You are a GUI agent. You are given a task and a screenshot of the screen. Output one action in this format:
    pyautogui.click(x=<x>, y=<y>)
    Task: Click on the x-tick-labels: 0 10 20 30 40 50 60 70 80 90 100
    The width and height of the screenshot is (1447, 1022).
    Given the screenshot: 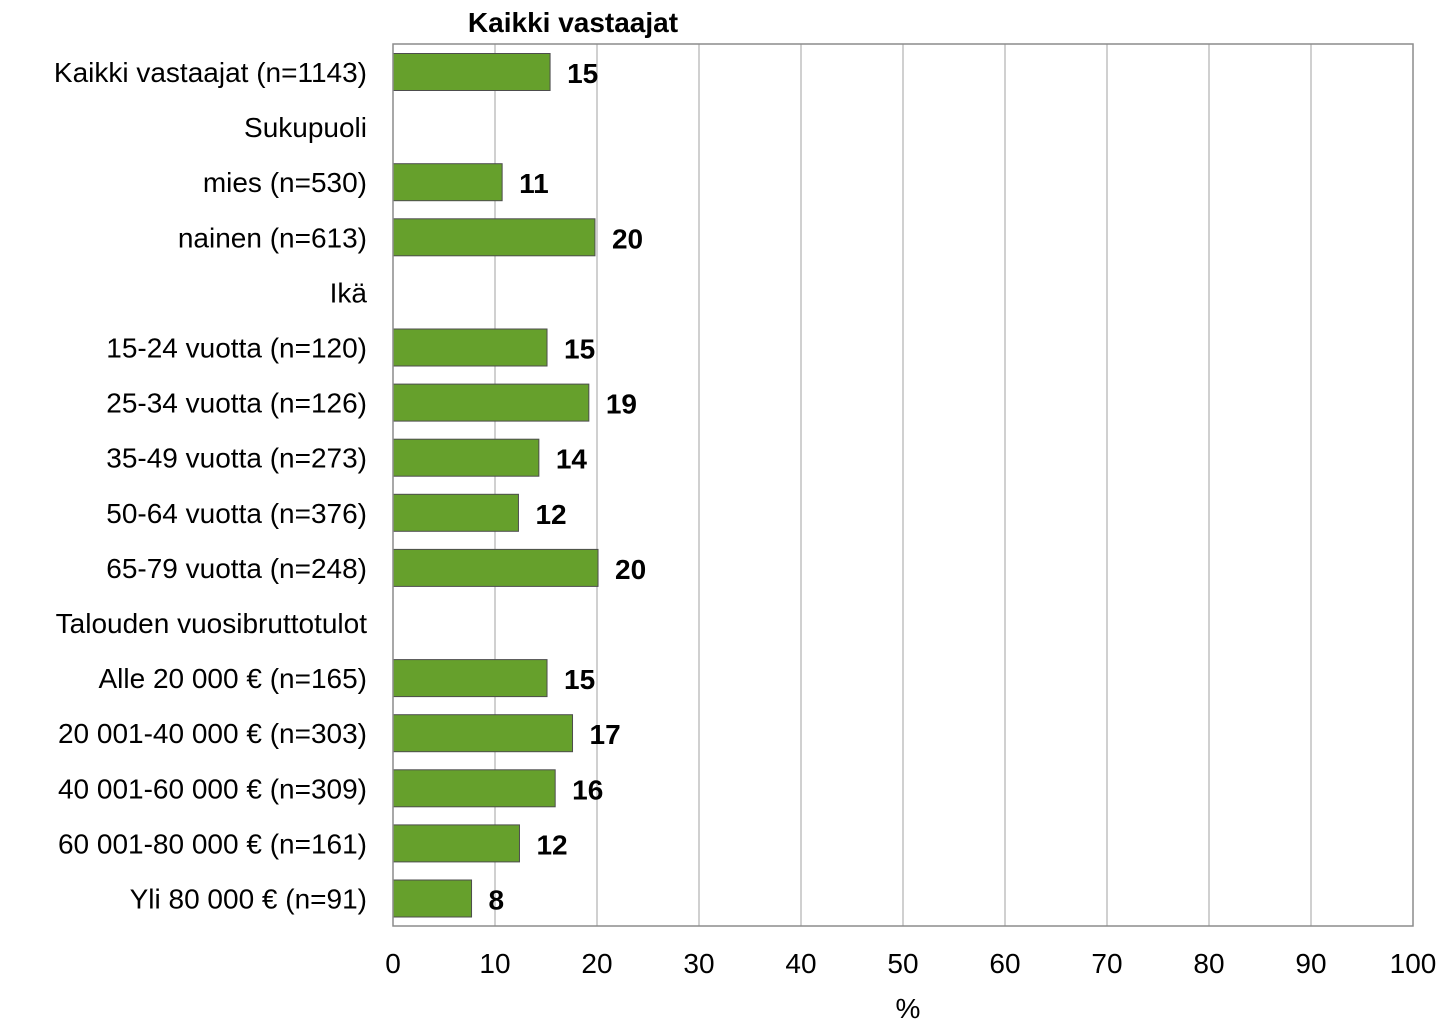 What is the action you would take?
    pyautogui.click(x=910, y=963)
    